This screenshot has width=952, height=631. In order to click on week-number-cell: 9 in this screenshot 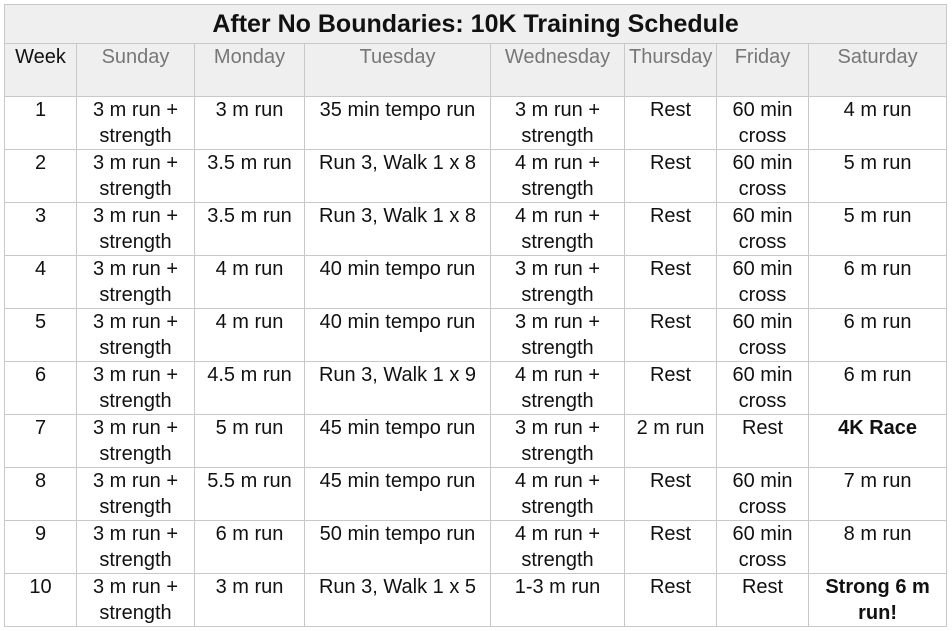, I will do `click(40, 547)`.